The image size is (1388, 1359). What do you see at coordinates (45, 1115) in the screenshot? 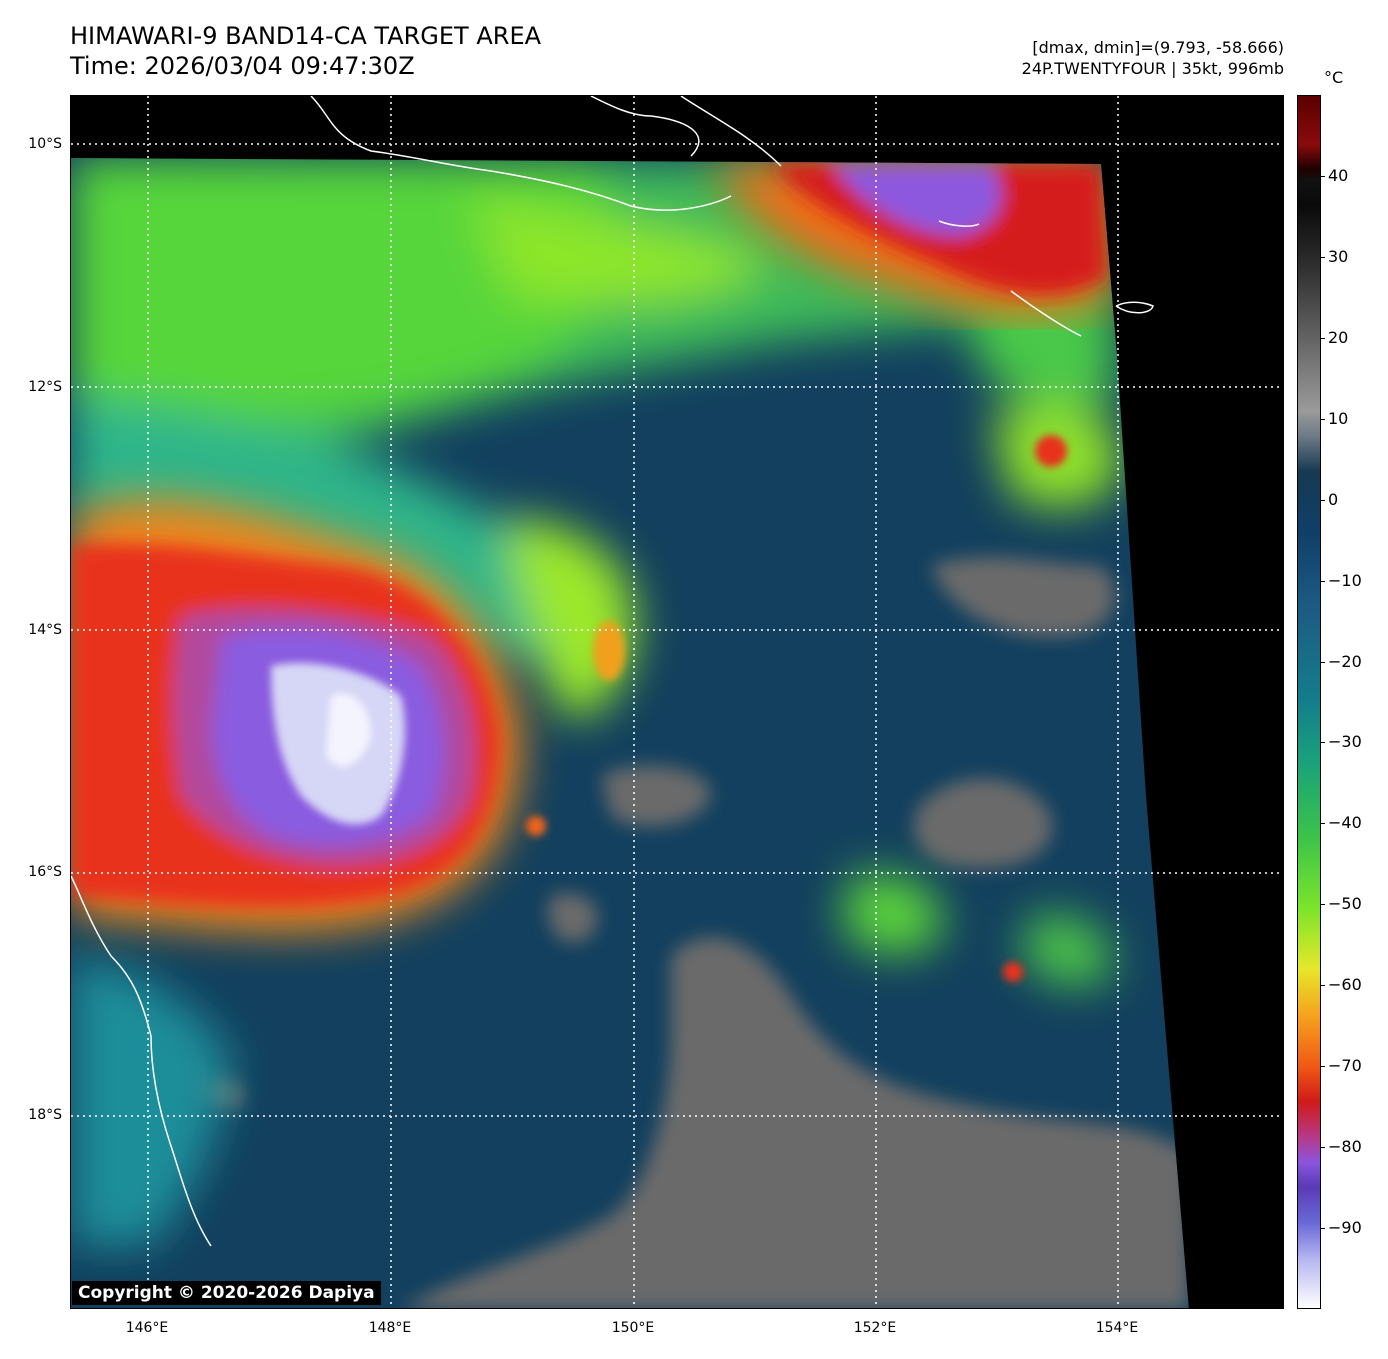
I see `lat-label-18s: 18°S` at bounding box center [45, 1115].